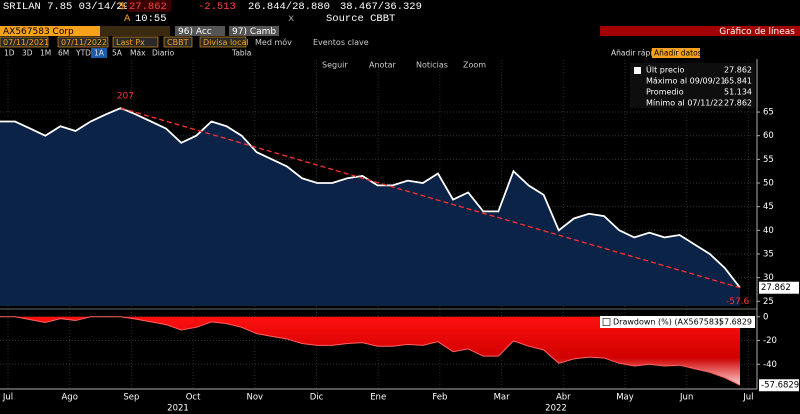 The image size is (800, 414). I want to click on y-tick-label: 45, so click(768, 207).